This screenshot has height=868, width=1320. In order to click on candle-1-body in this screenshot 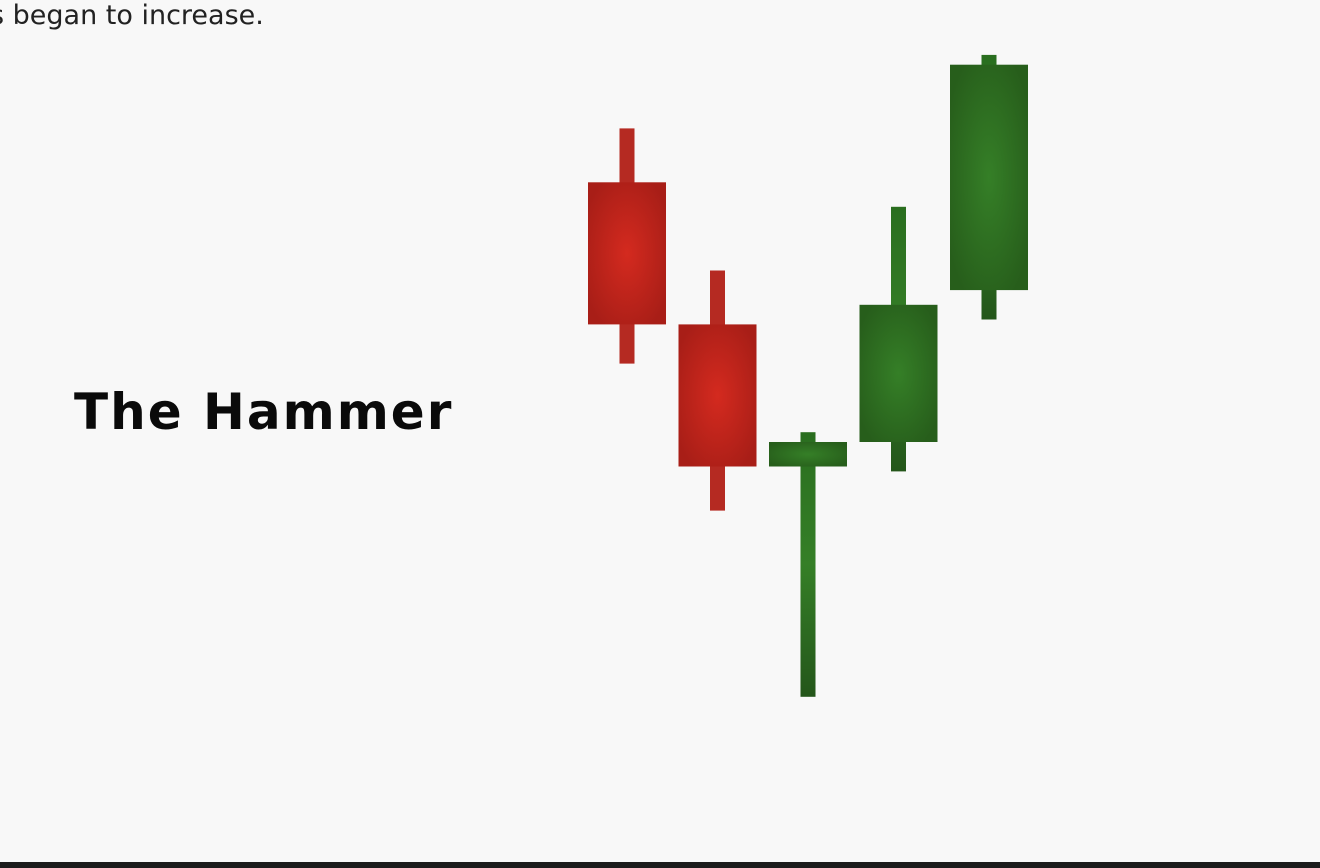, I will do `click(627, 253)`.